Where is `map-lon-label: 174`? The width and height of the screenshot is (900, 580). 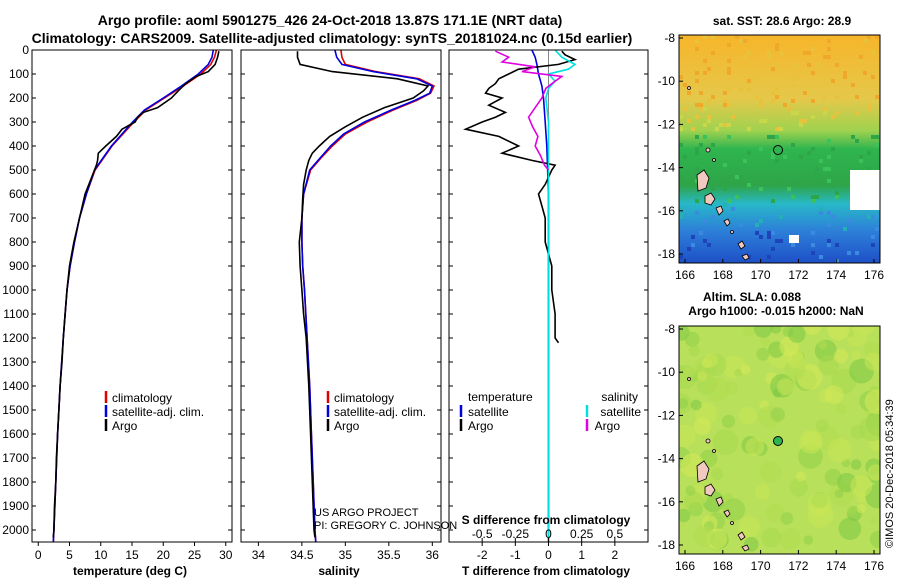
map-lon-label: 174 is located at coordinates (836, 275).